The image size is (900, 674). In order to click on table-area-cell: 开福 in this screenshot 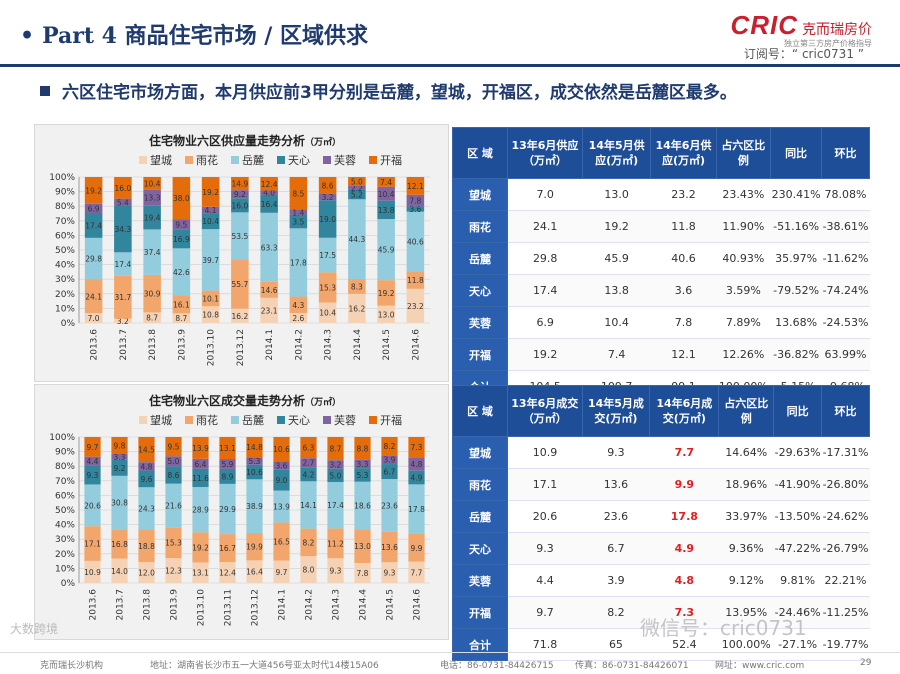, I will do `click(480, 354)`.